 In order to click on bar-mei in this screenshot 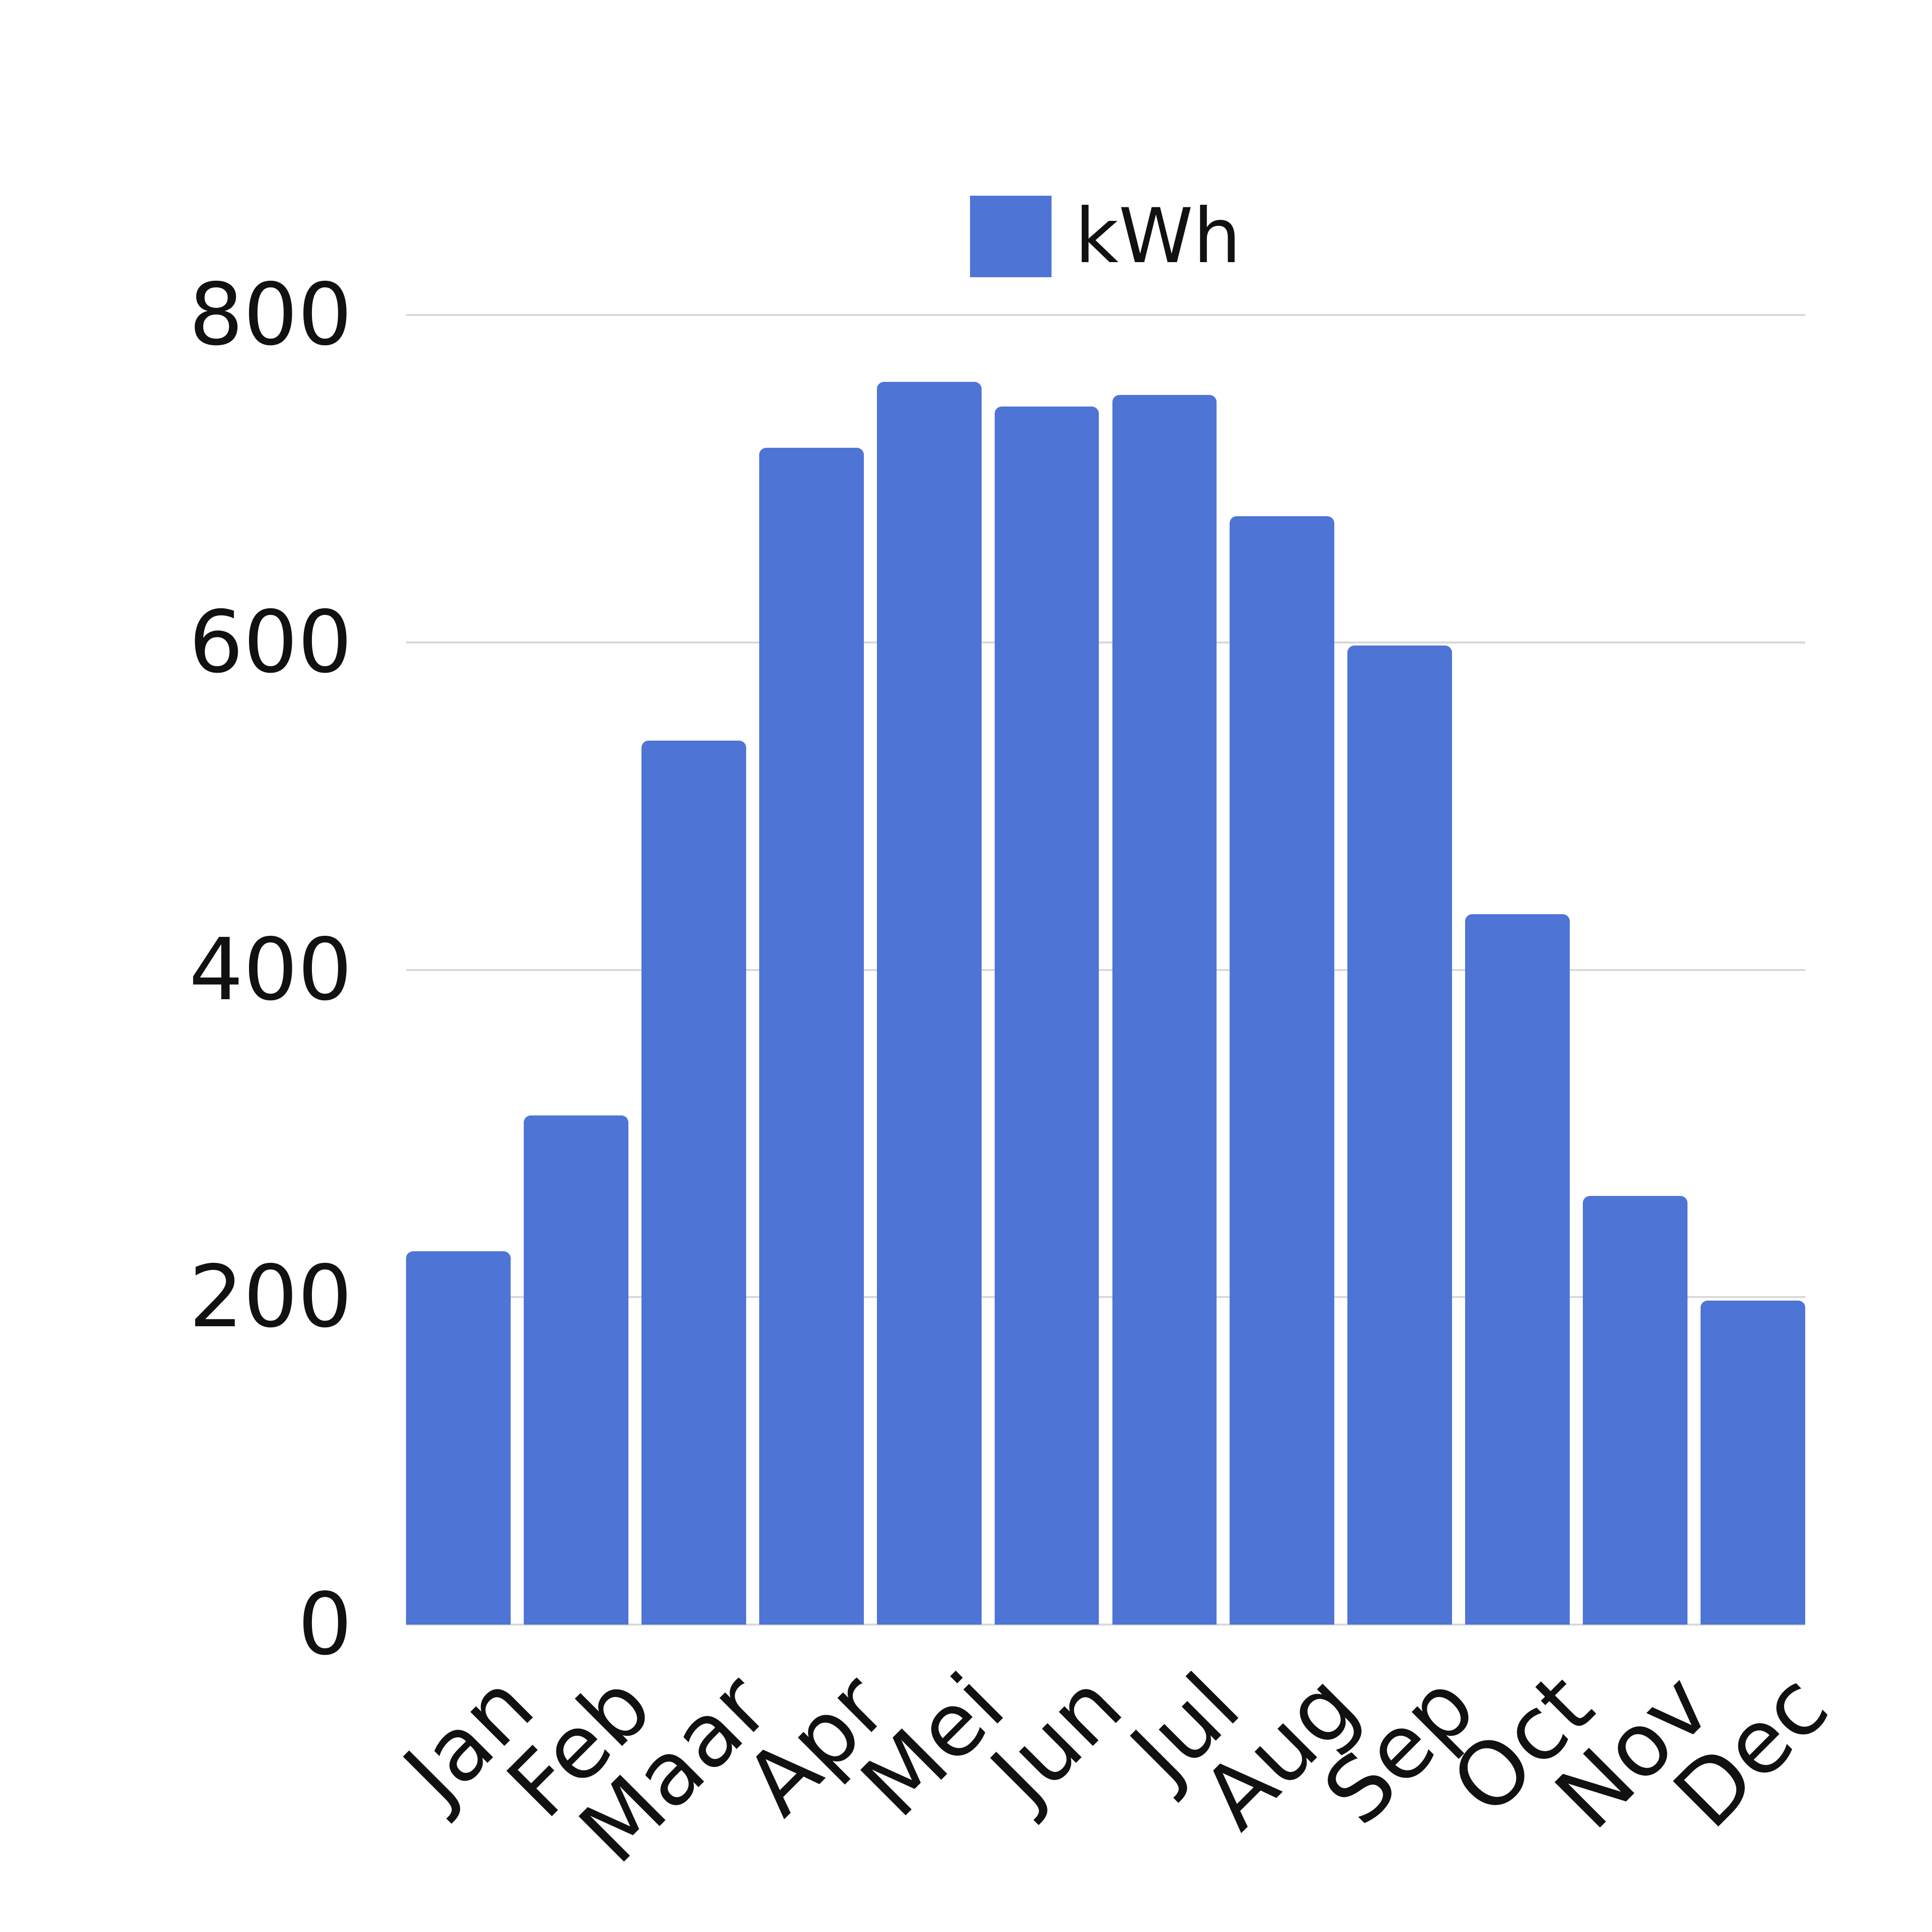, I will do `click(929, 1003)`.